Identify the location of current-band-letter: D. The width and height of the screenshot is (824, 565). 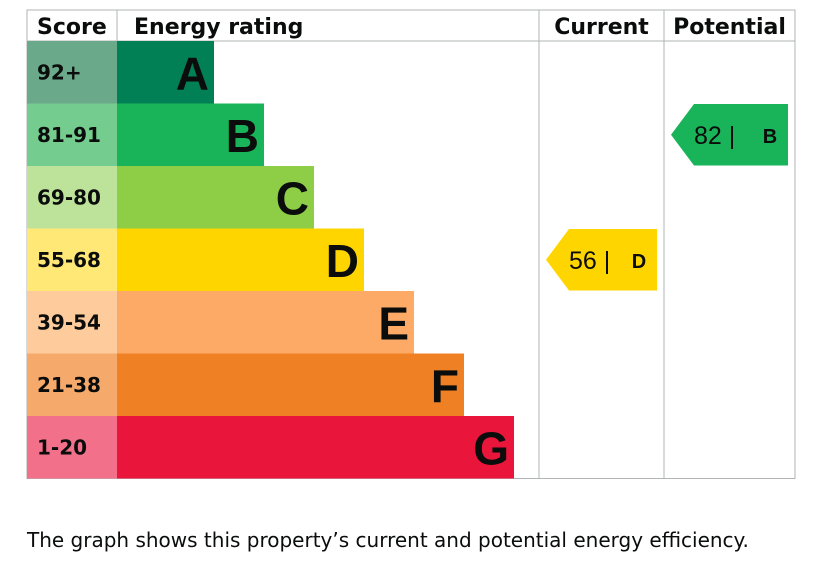
(639, 262).